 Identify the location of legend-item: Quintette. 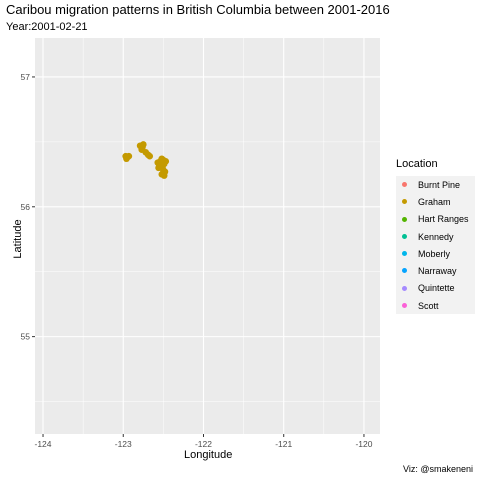
(435, 288).